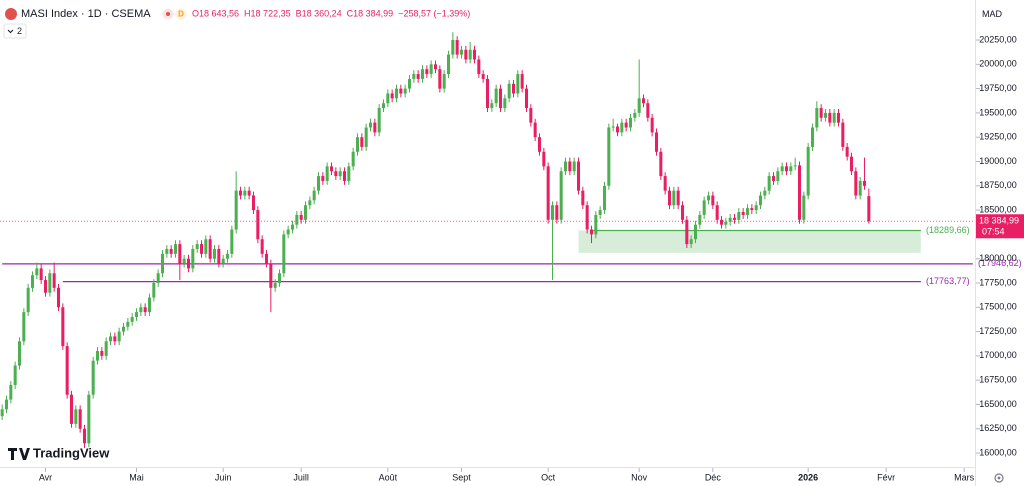 This screenshot has height=486, width=1024. Describe the element at coordinates (999, 221) in the screenshot. I see `last-price-label: 18 384,99` at that location.